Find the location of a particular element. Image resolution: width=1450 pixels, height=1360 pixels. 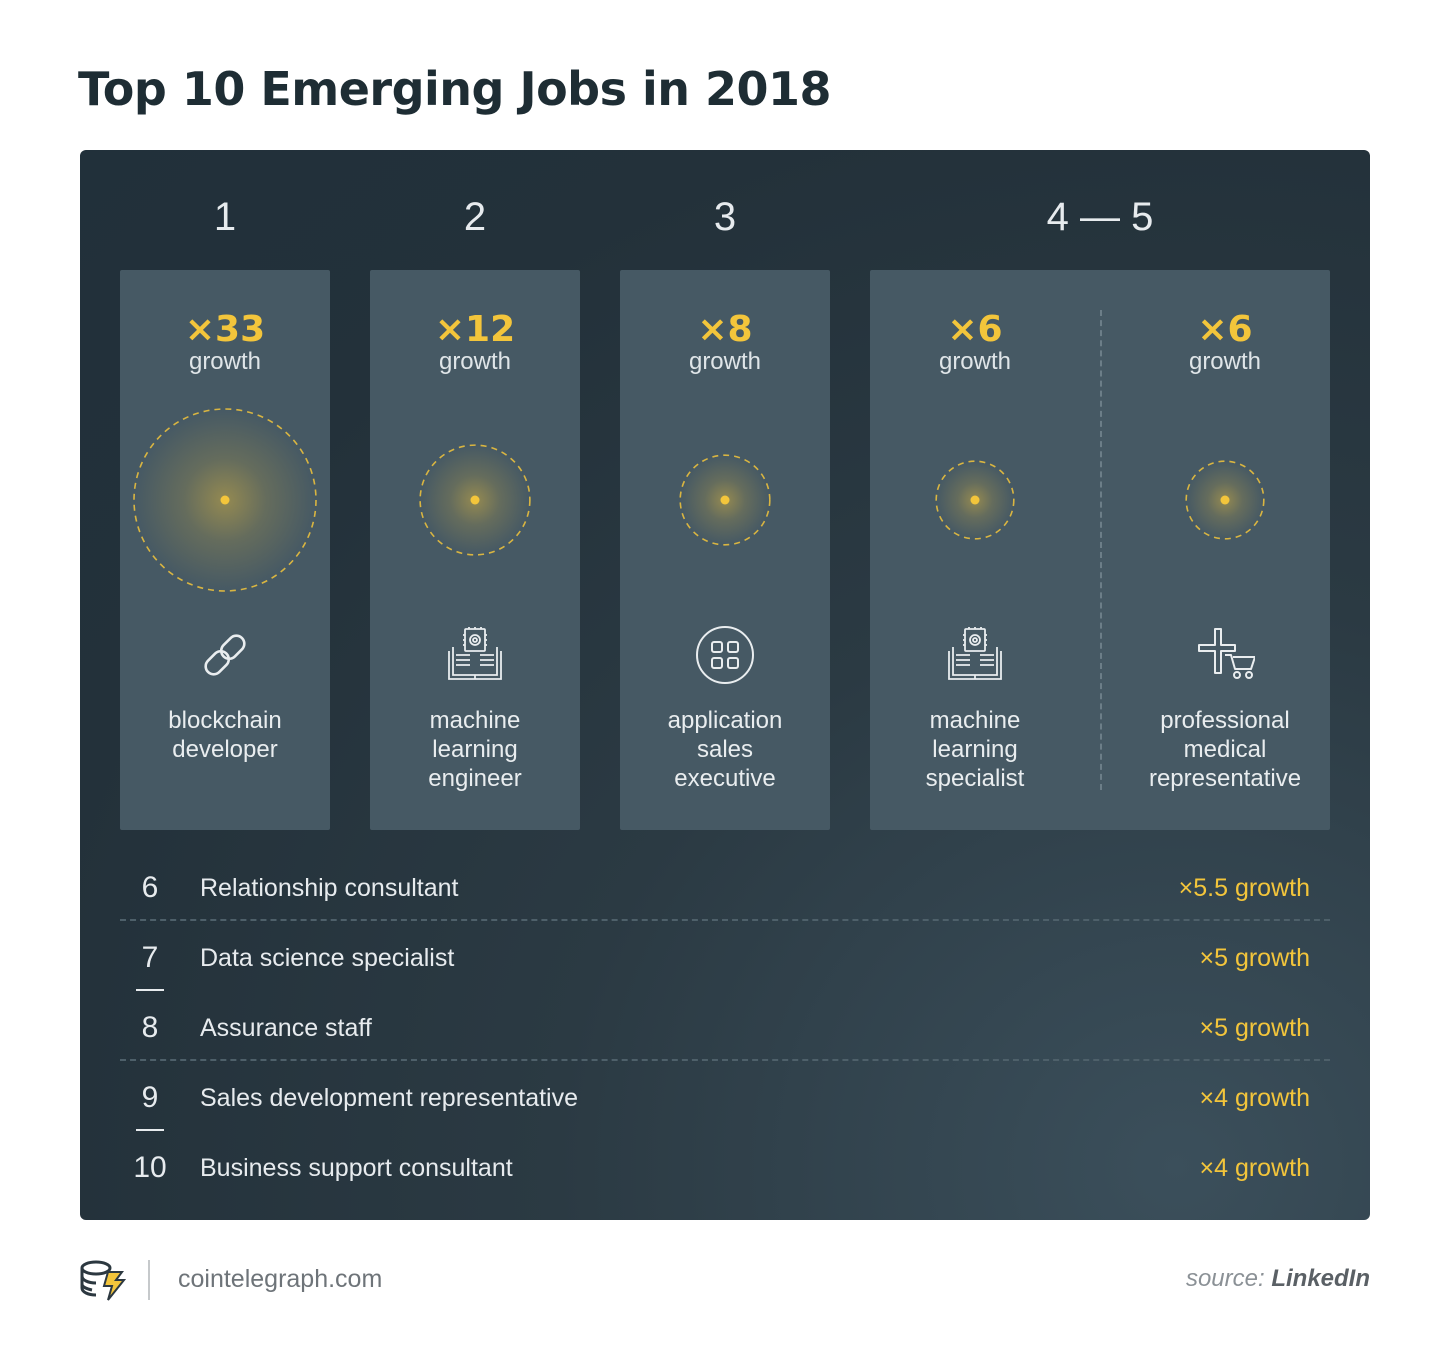

job-name: Relationship consultant is located at coordinates (329, 888).